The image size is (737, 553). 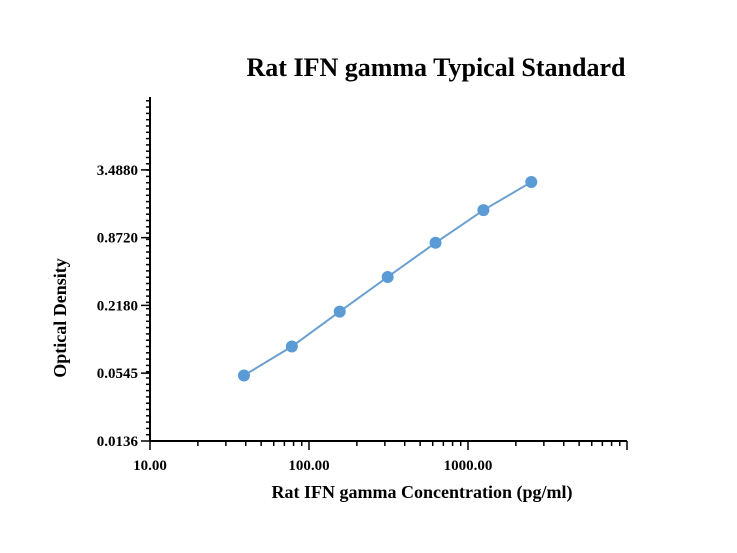 I want to click on y-tick-label: 0.0545, so click(x=117, y=374).